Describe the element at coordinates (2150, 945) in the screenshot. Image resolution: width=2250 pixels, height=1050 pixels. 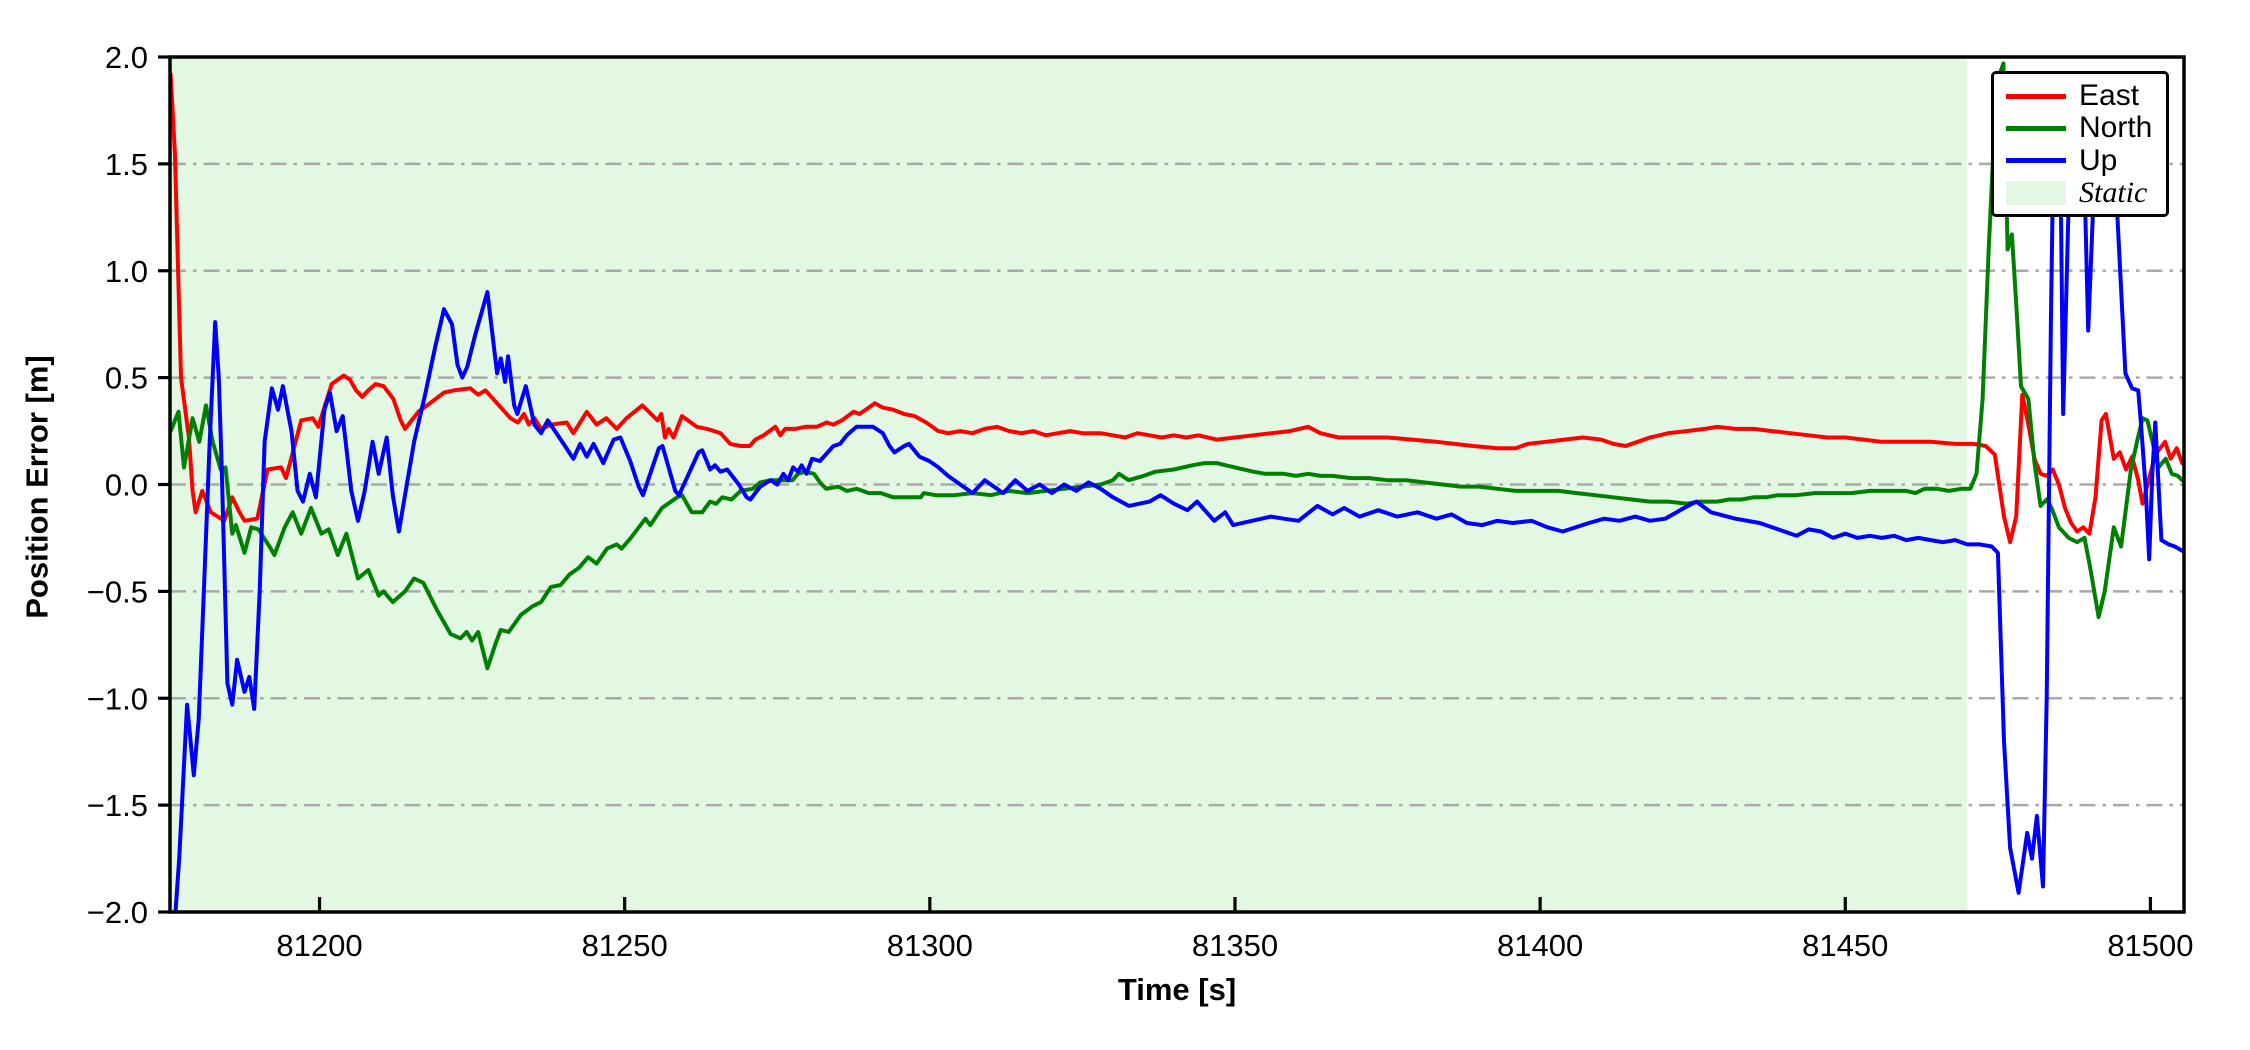
I see `x-tick-label-81500: 81500` at that location.